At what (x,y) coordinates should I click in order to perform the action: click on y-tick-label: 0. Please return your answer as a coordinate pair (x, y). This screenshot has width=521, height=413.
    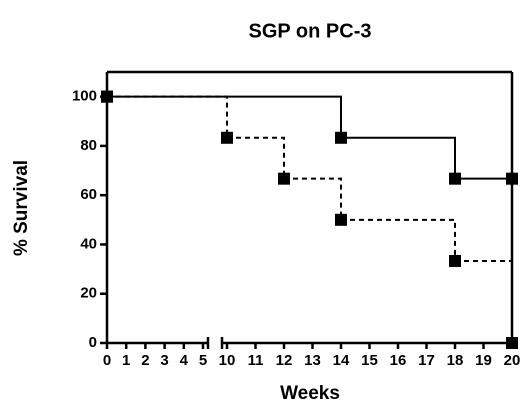
    Looking at the image, I should click on (93, 342).